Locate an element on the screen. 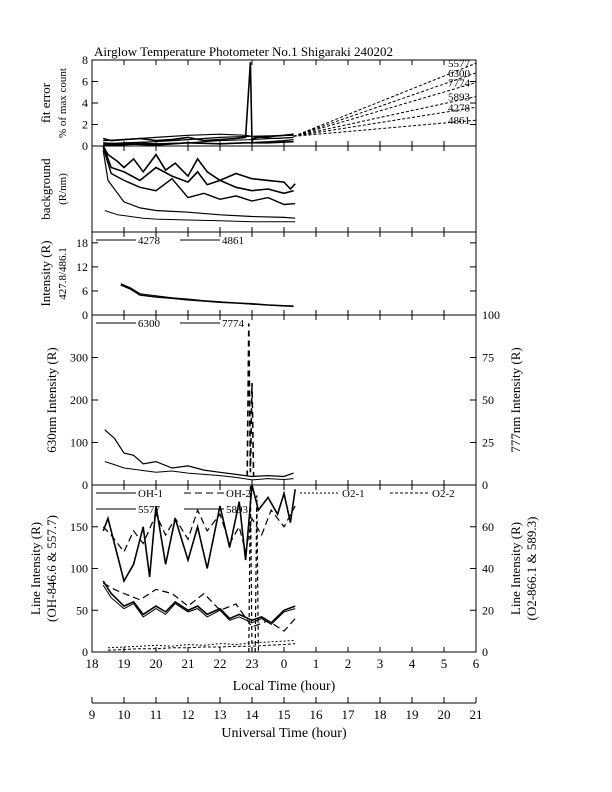  y-tick-label: 300 is located at coordinates (79, 358).